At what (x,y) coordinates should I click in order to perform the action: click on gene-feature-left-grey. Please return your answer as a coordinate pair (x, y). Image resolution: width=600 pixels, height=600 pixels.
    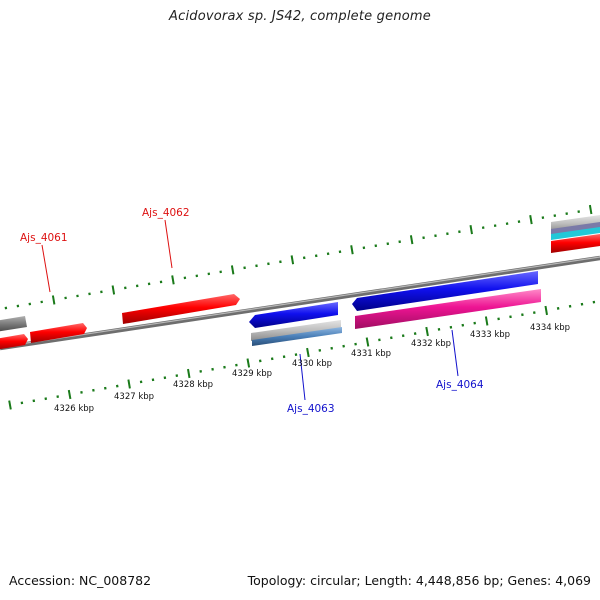
    Looking at the image, I should click on (13, 324).